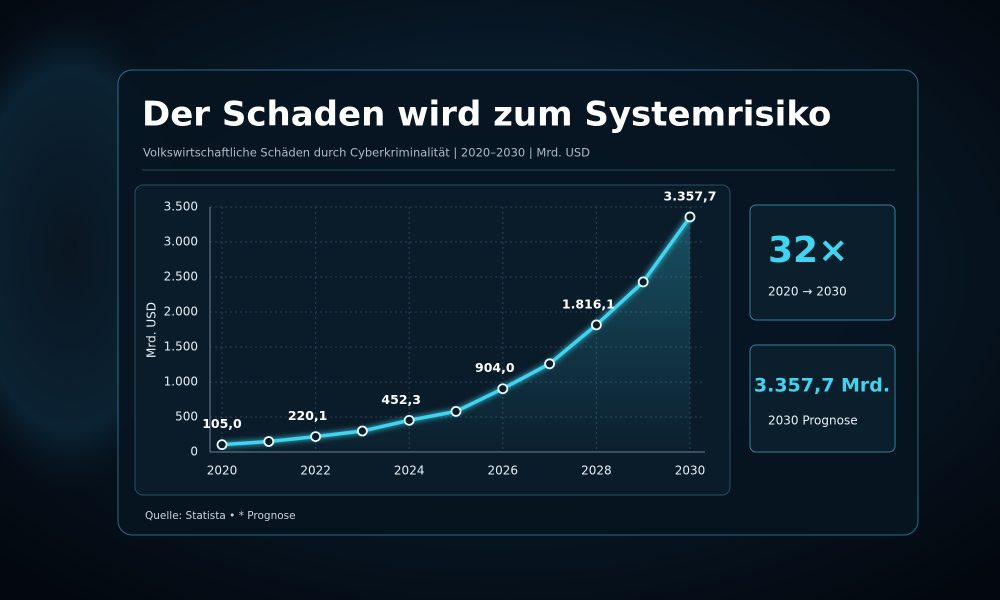 This screenshot has height=600, width=1000. What do you see at coordinates (495, 367) in the screenshot?
I see `value-label: 904,0` at bounding box center [495, 367].